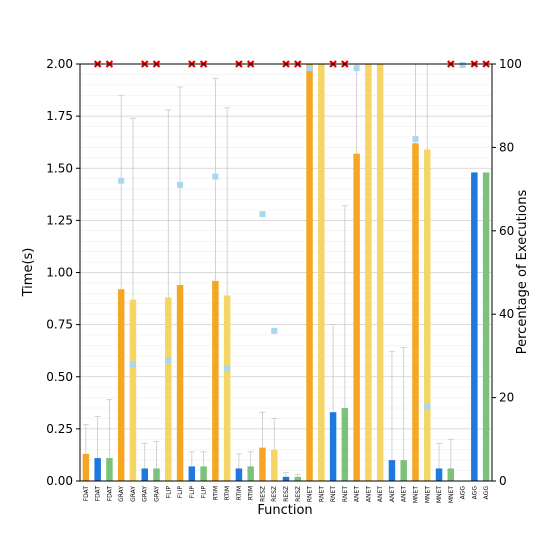 The width and height of the screenshot is (540, 540). I want to click on y-tick-label: 0.00, so click(59, 481).